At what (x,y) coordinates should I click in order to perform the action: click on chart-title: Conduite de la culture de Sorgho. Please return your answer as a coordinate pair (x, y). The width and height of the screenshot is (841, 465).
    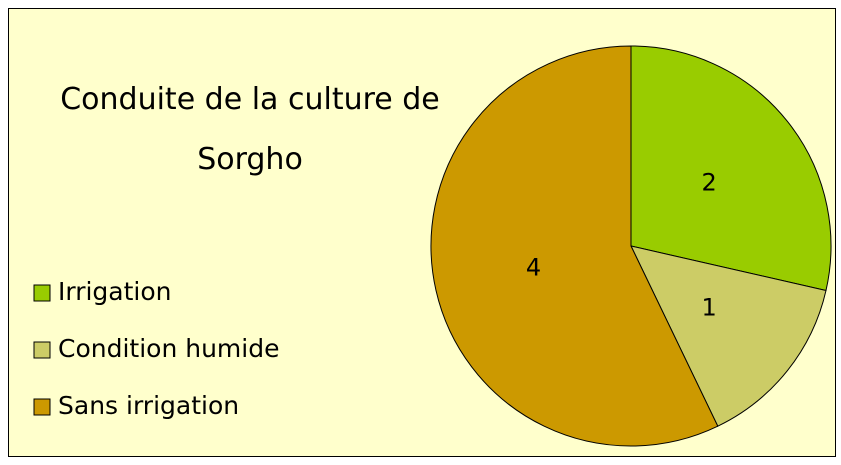
    Looking at the image, I should click on (250, 129).